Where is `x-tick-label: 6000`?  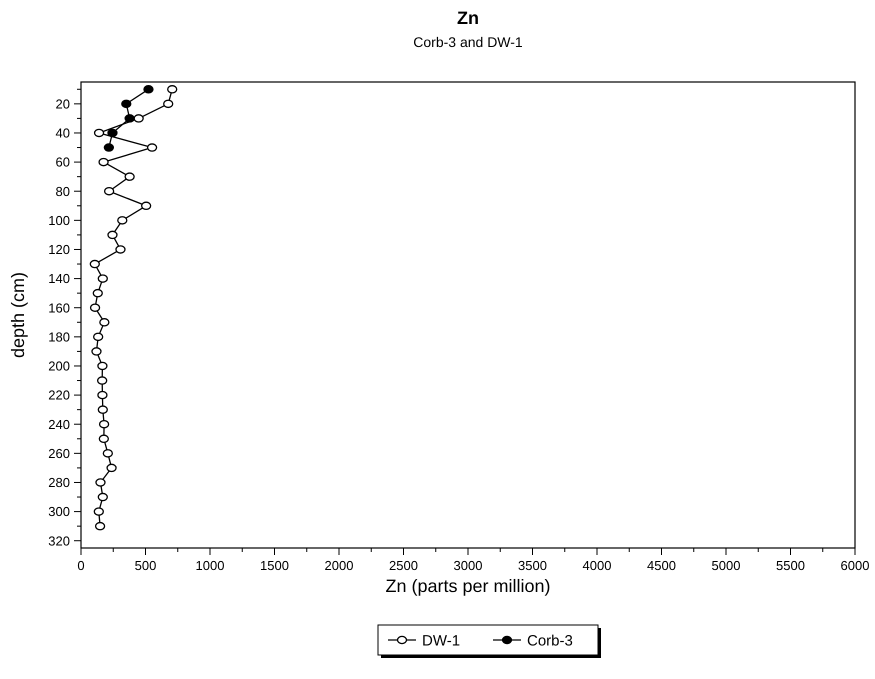 x-tick-label: 6000 is located at coordinates (855, 565).